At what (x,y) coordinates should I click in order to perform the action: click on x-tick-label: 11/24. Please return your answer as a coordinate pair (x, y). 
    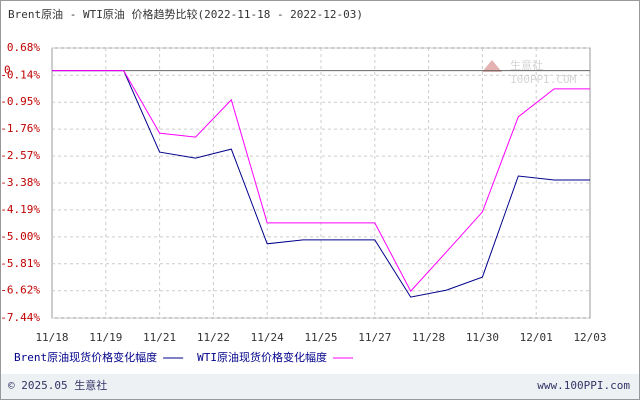
    Looking at the image, I should click on (267, 337).